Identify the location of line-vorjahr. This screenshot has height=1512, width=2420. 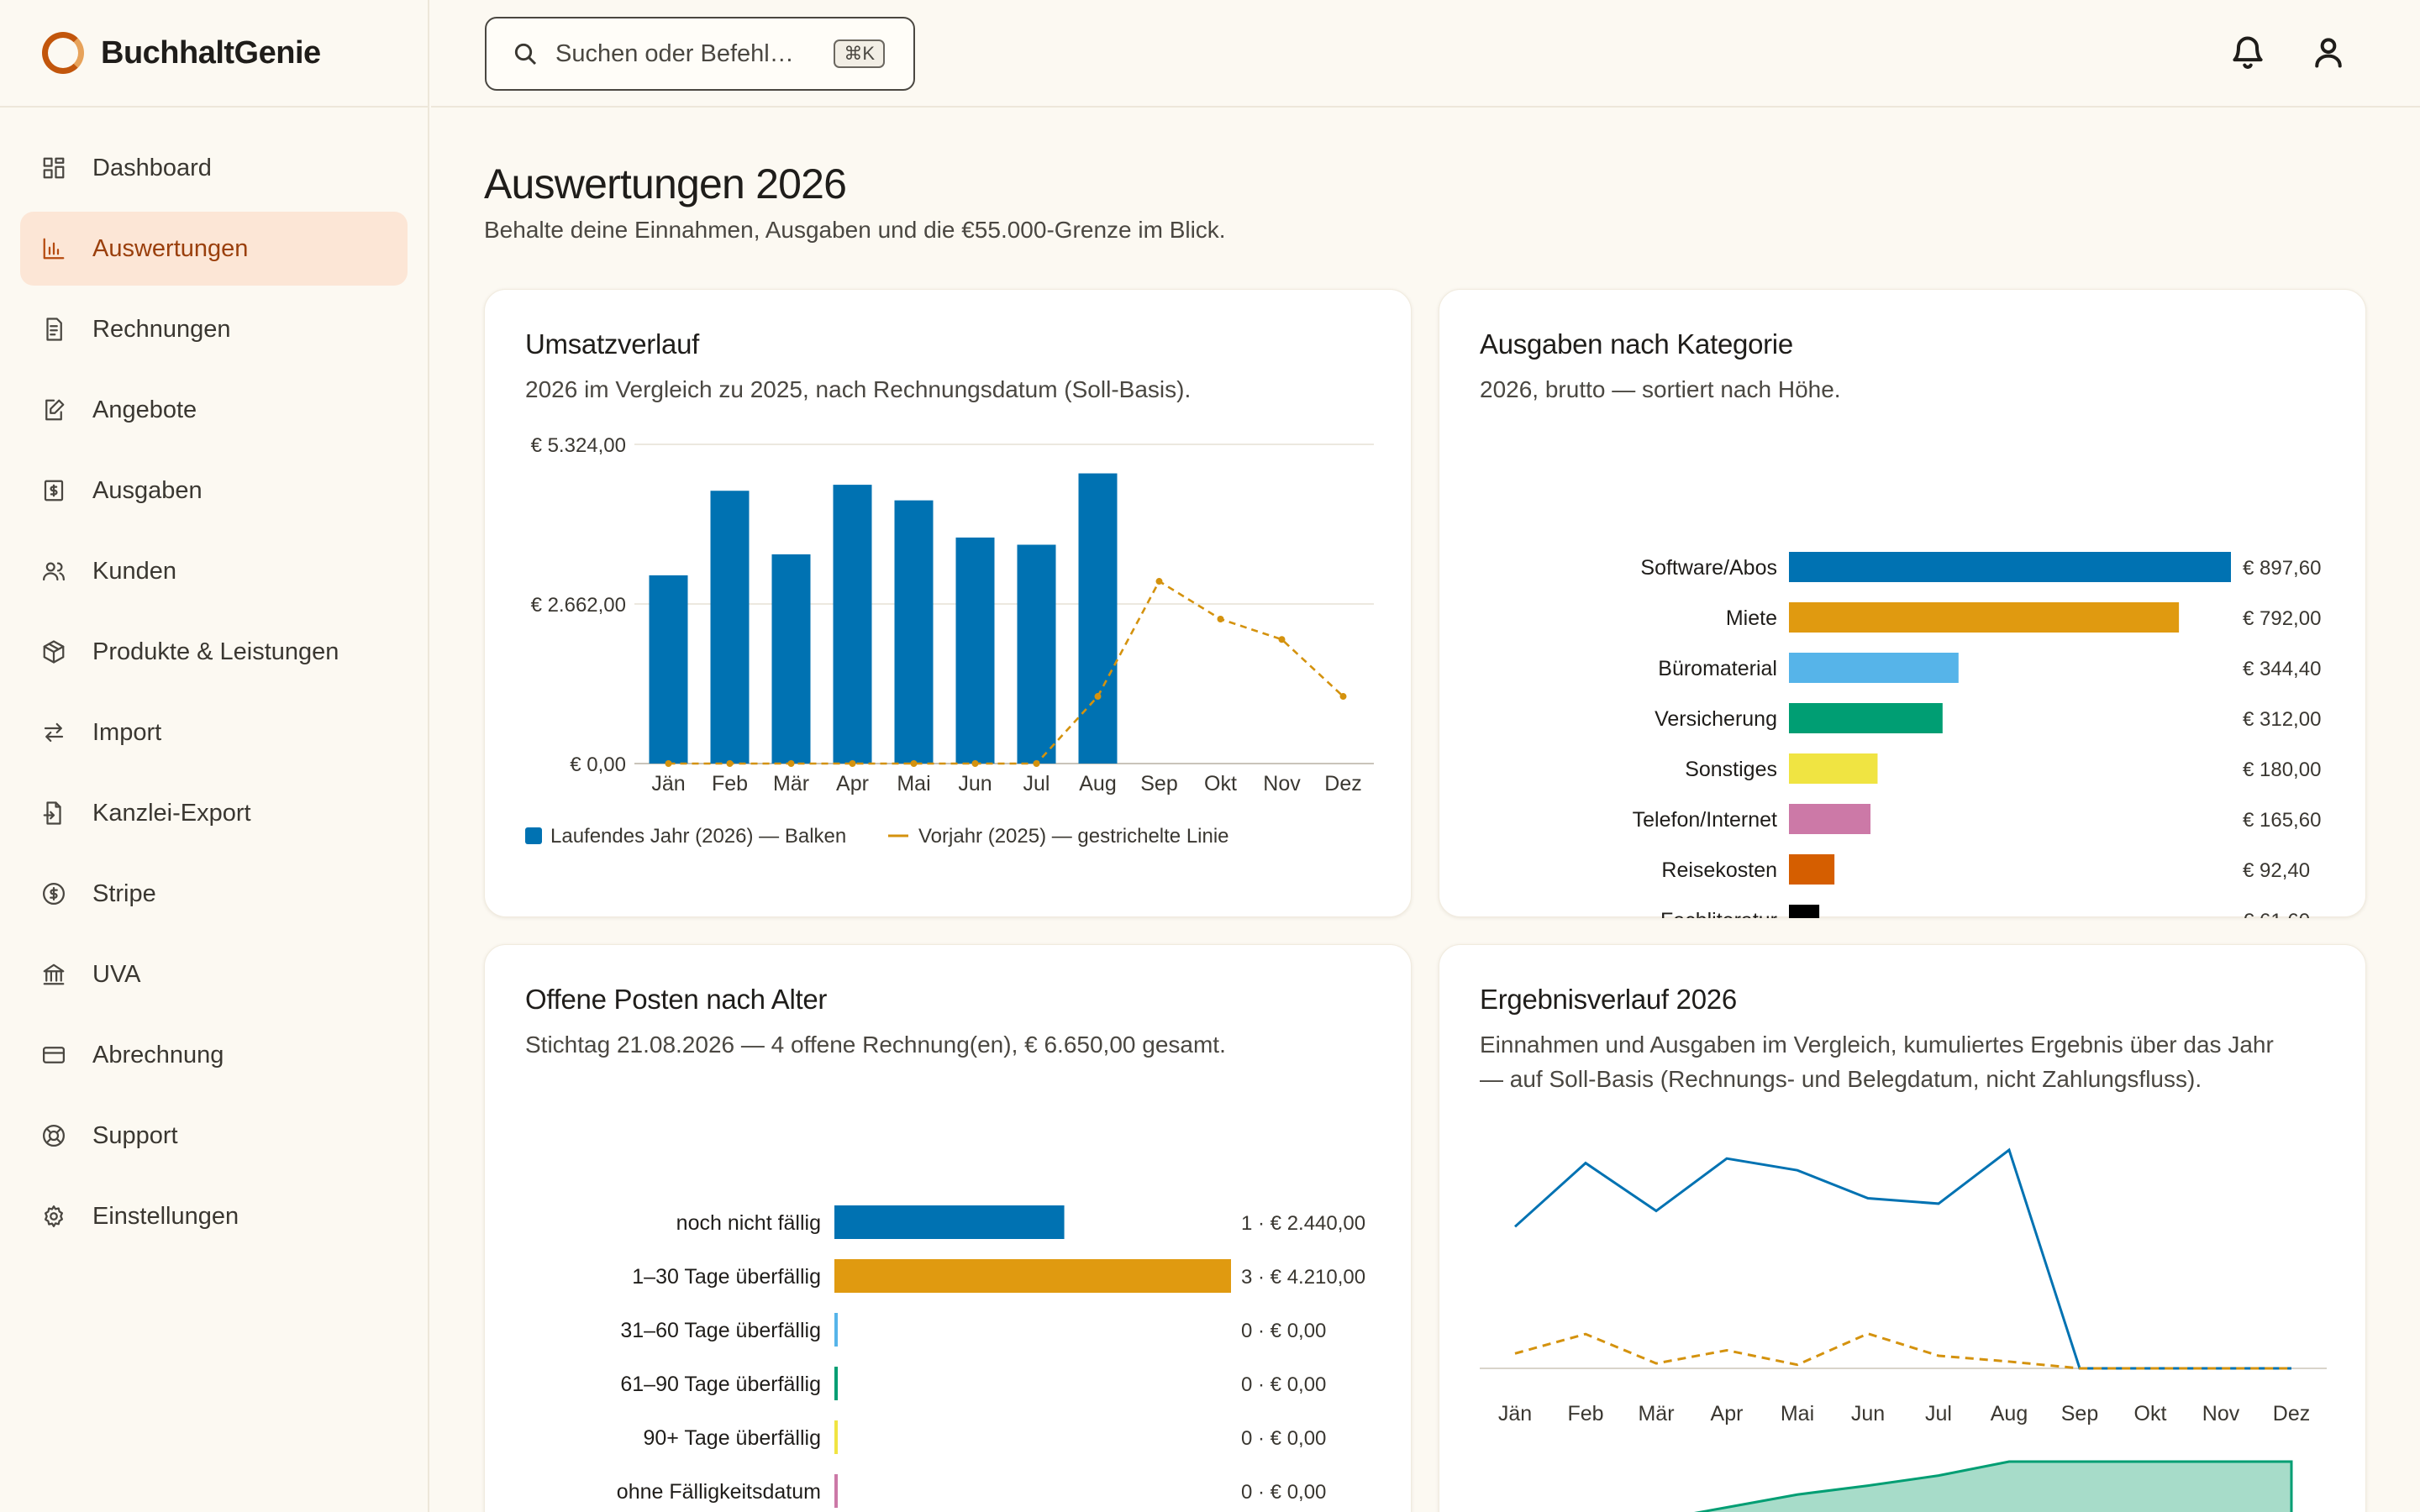
(1006, 672).